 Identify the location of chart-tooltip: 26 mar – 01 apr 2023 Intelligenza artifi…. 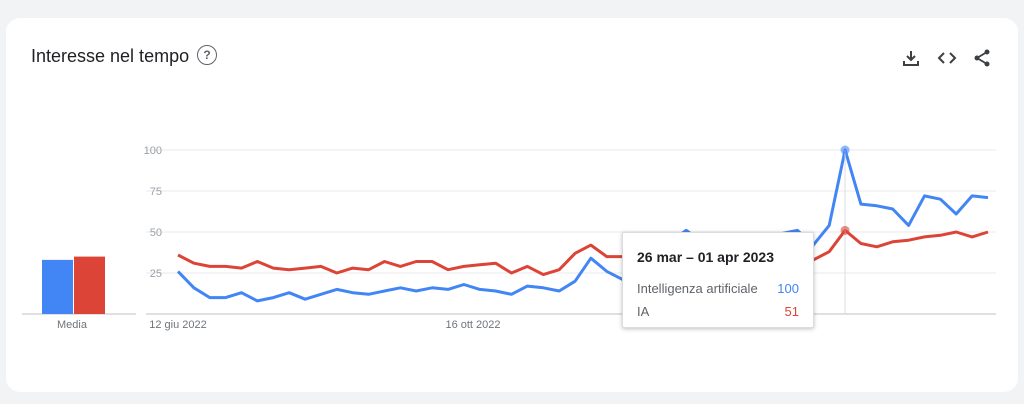
(718, 280).